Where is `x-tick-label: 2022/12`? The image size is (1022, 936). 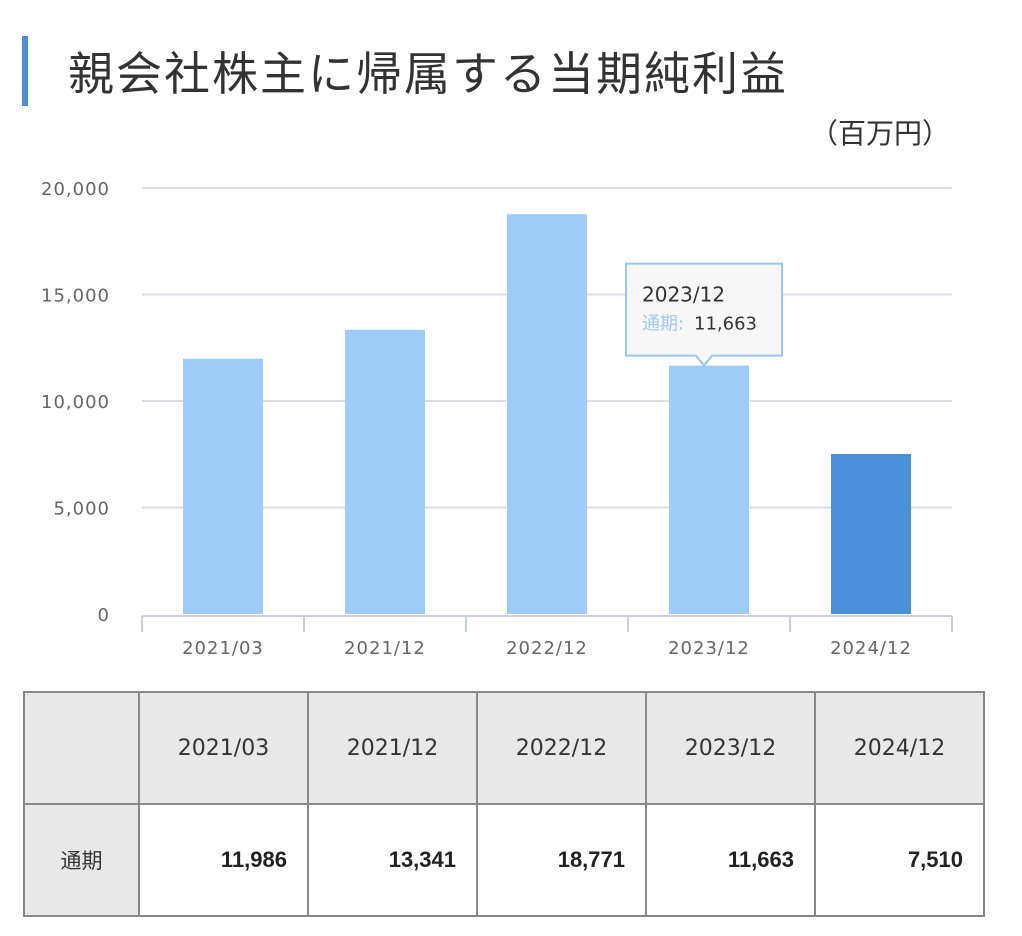 x-tick-label: 2022/12 is located at coordinates (547, 648).